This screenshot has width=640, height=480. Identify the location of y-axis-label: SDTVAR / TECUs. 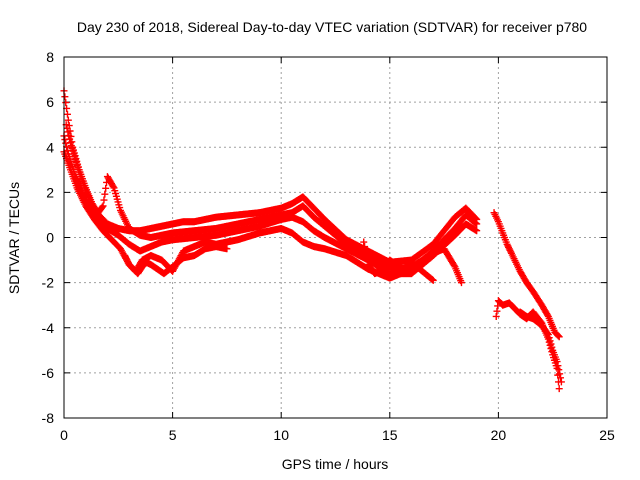
(14, 238).